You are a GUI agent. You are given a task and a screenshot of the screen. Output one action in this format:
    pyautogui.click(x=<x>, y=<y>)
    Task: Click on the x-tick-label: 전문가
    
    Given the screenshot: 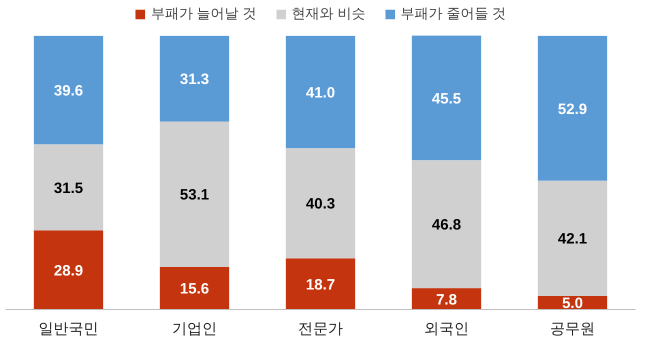 What is the action you would take?
    pyautogui.click(x=320, y=329)
    